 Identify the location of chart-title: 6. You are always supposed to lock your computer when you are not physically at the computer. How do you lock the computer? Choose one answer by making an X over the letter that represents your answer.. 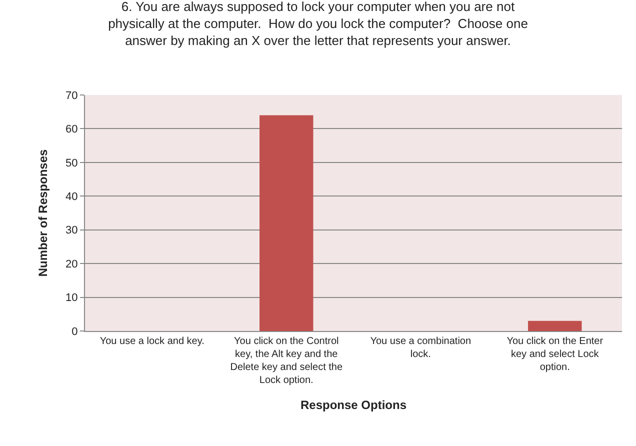
(318, 24).